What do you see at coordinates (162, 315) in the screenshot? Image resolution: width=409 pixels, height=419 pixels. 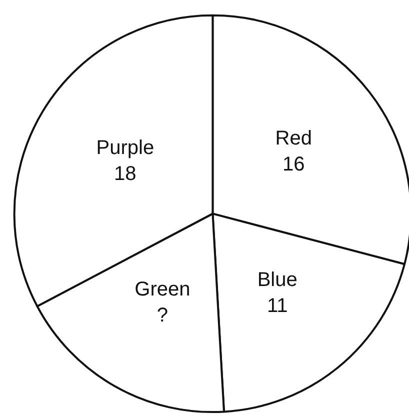 I see `data-label: ?` at bounding box center [162, 315].